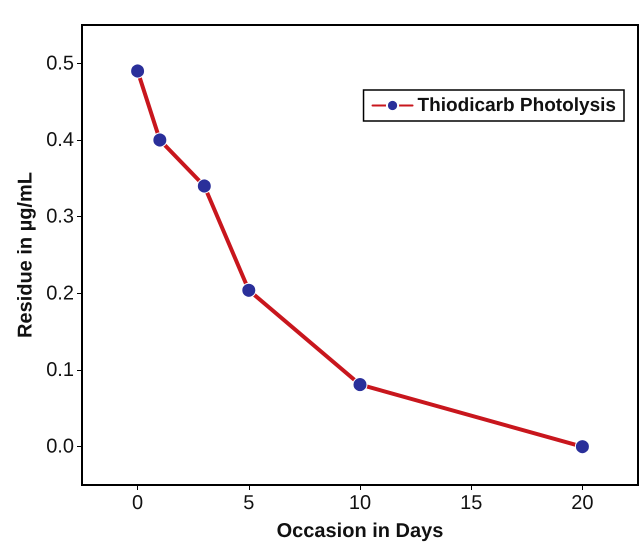 Image resolution: width=644 pixels, height=546 pixels. Describe the element at coordinates (25, 255) in the screenshot. I see `y-axis-title: Residue in µg/mL` at that location.